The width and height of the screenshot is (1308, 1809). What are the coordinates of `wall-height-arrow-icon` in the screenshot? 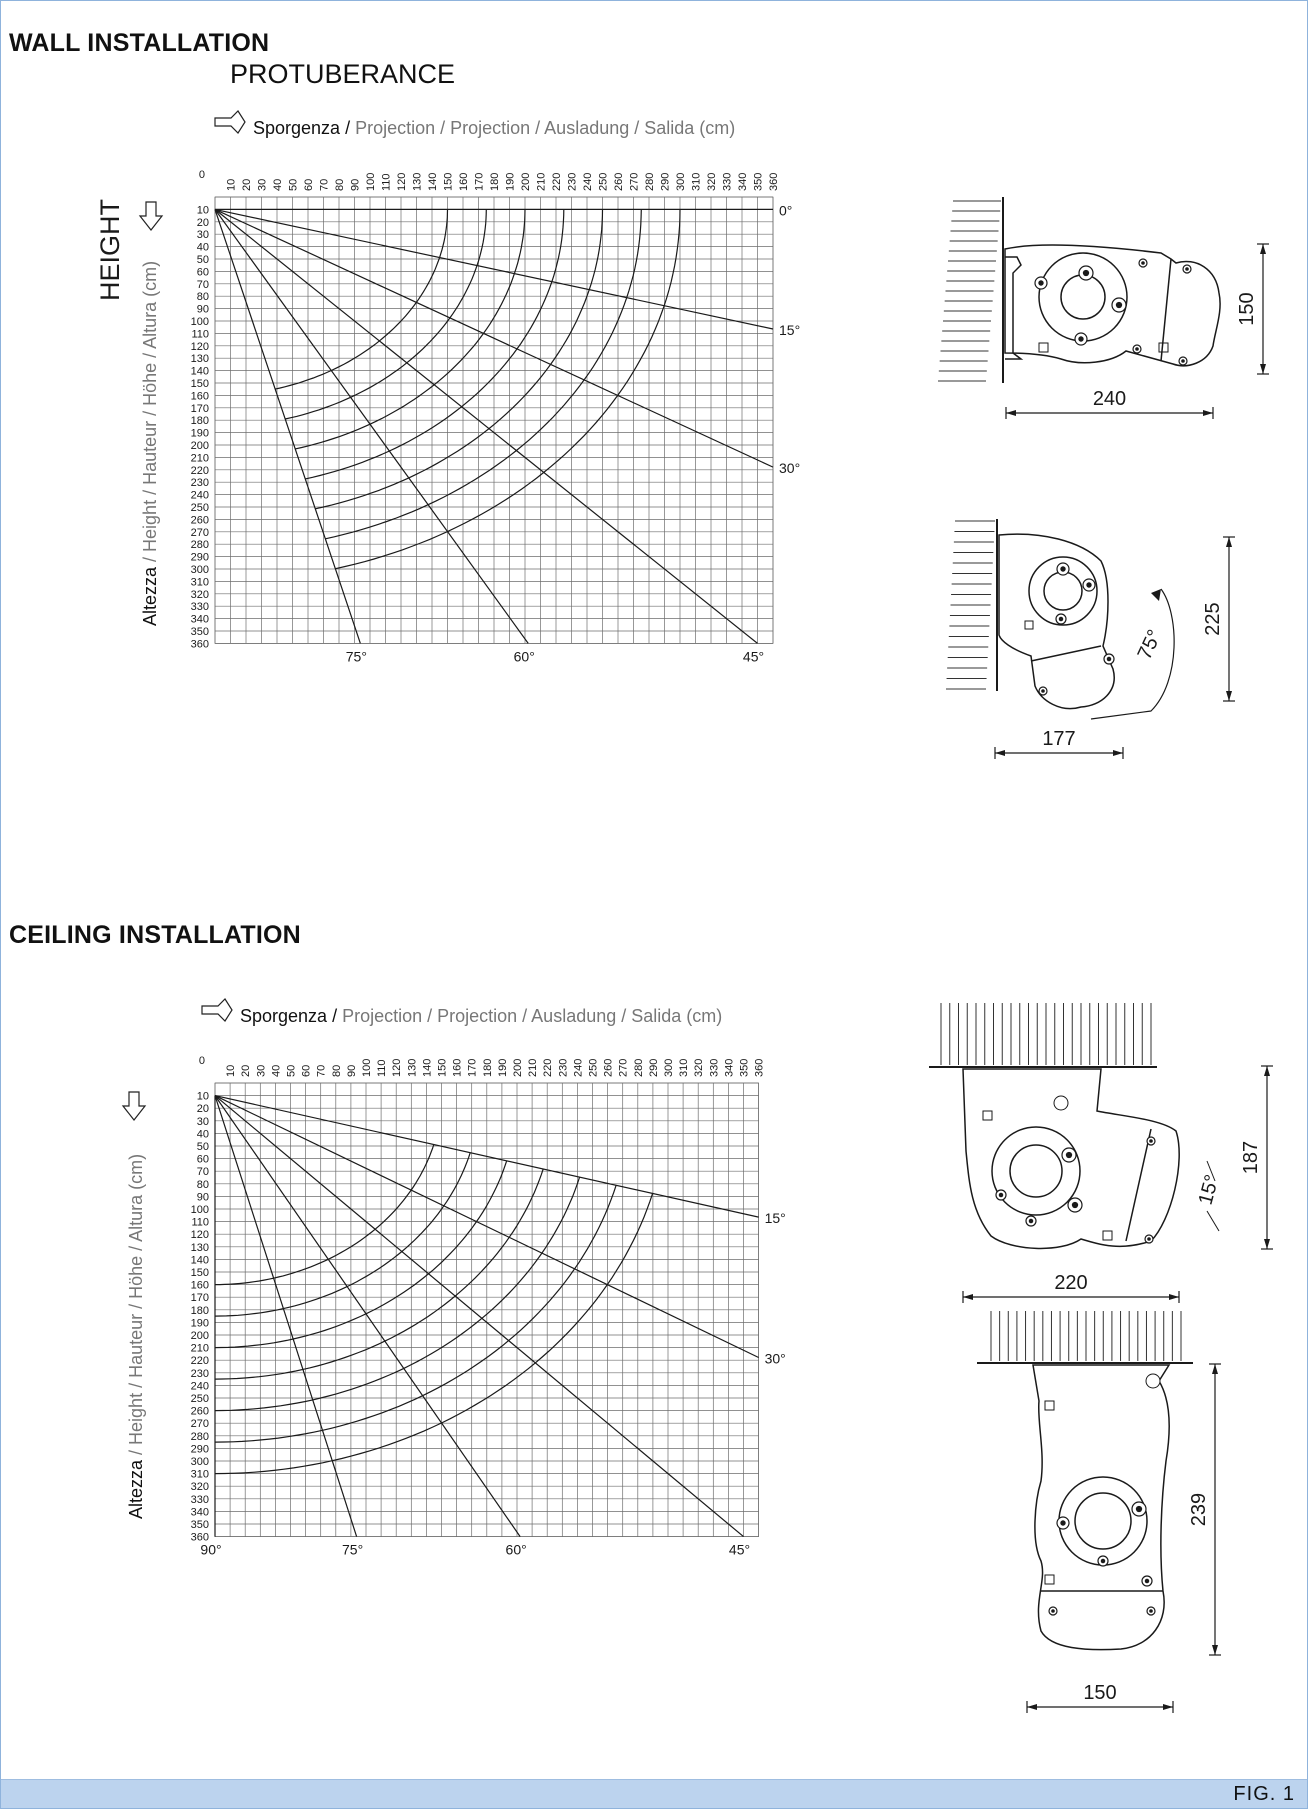 It's located at (151, 216).